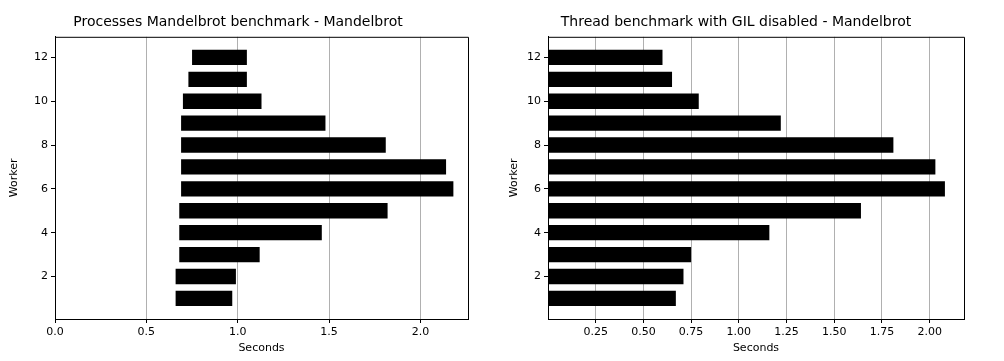 This screenshot has height=361, width=1004. What do you see at coordinates (238, 21) in the screenshot?
I see `chart-title: Processes Mandelbrot benchmark - Mandelbrot` at bounding box center [238, 21].